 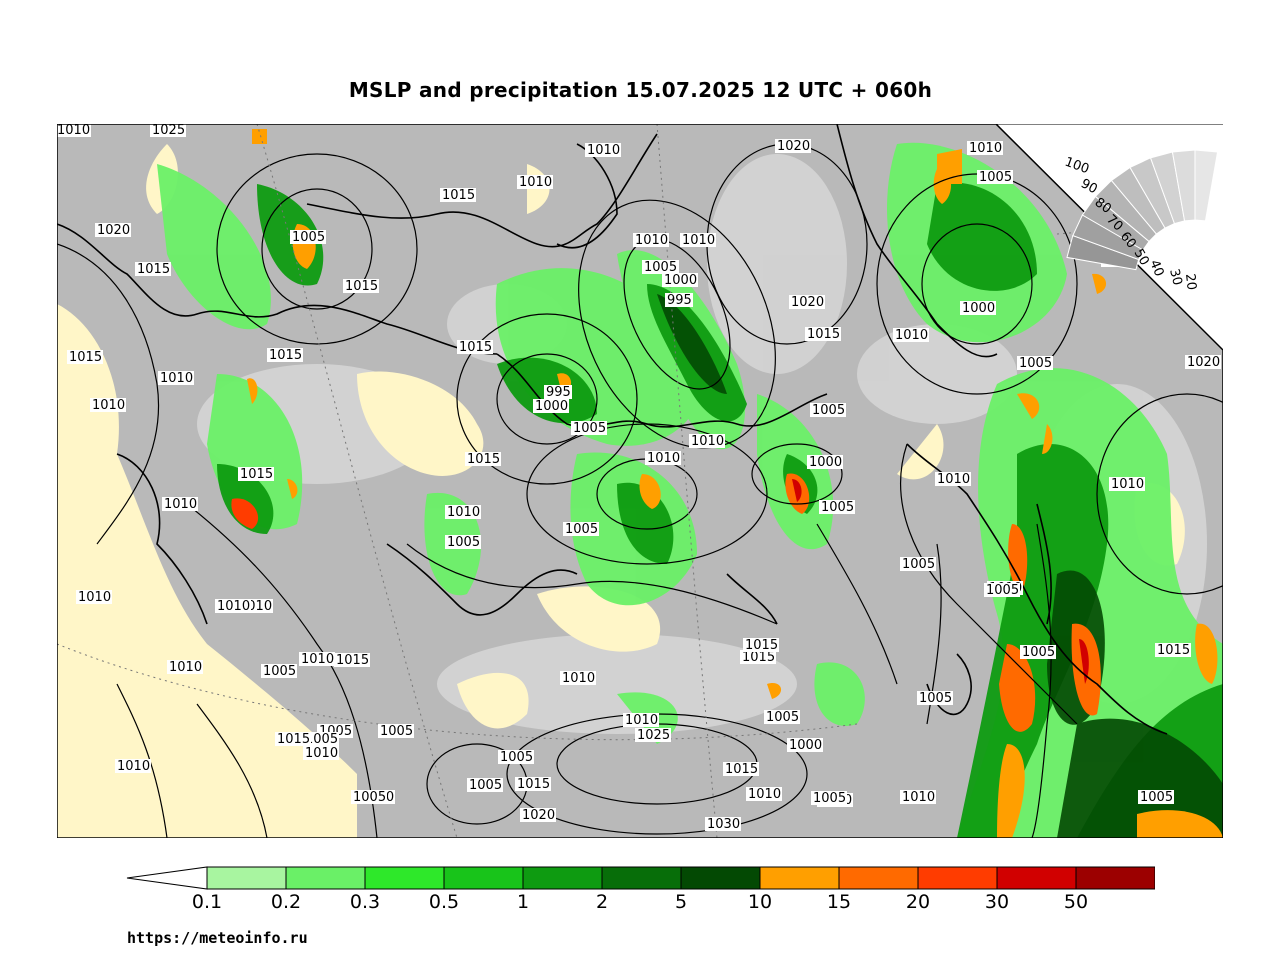 I want to click on watermark: https://meteoinfo.ru, so click(x=217, y=938).